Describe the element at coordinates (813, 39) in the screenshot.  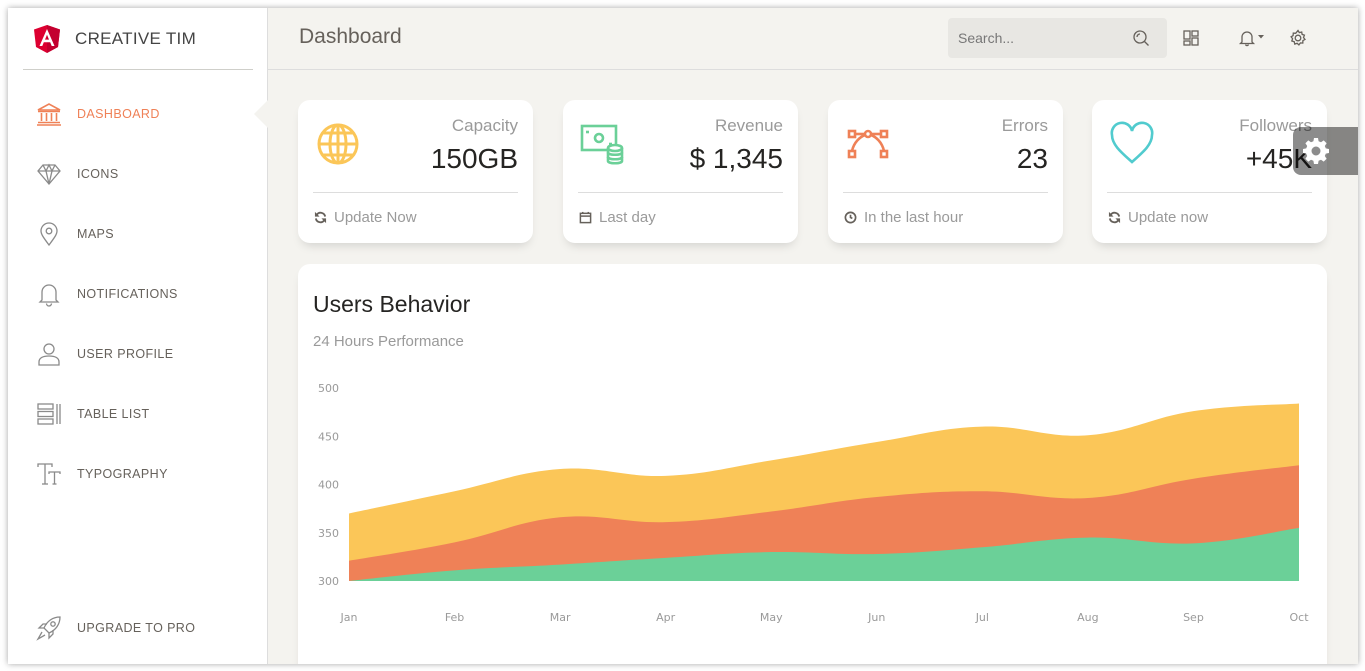
I see `top-navbar: Dashboard` at that location.